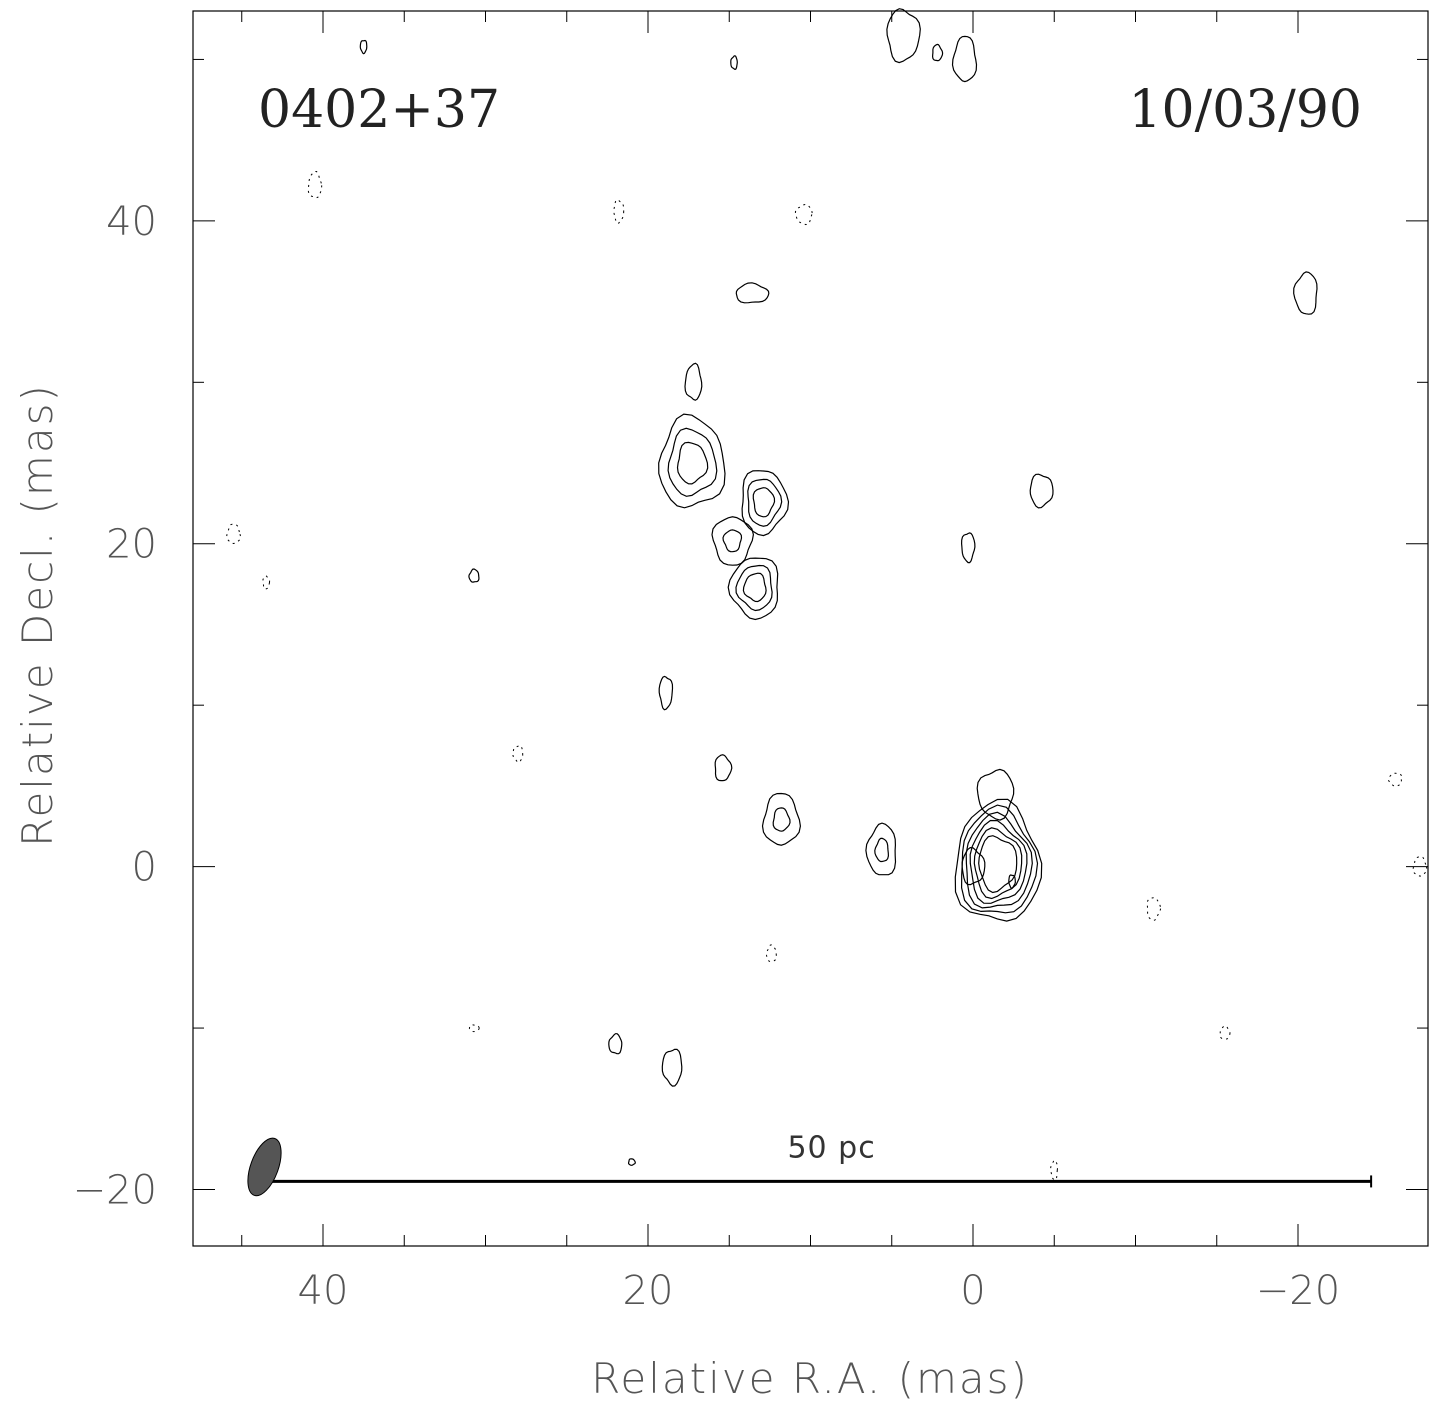 The height and width of the screenshot is (1404, 1434). What do you see at coordinates (831, 1147) in the screenshot?
I see `scale-bar-label: 50 pc` at bounding box center [831, 1147].